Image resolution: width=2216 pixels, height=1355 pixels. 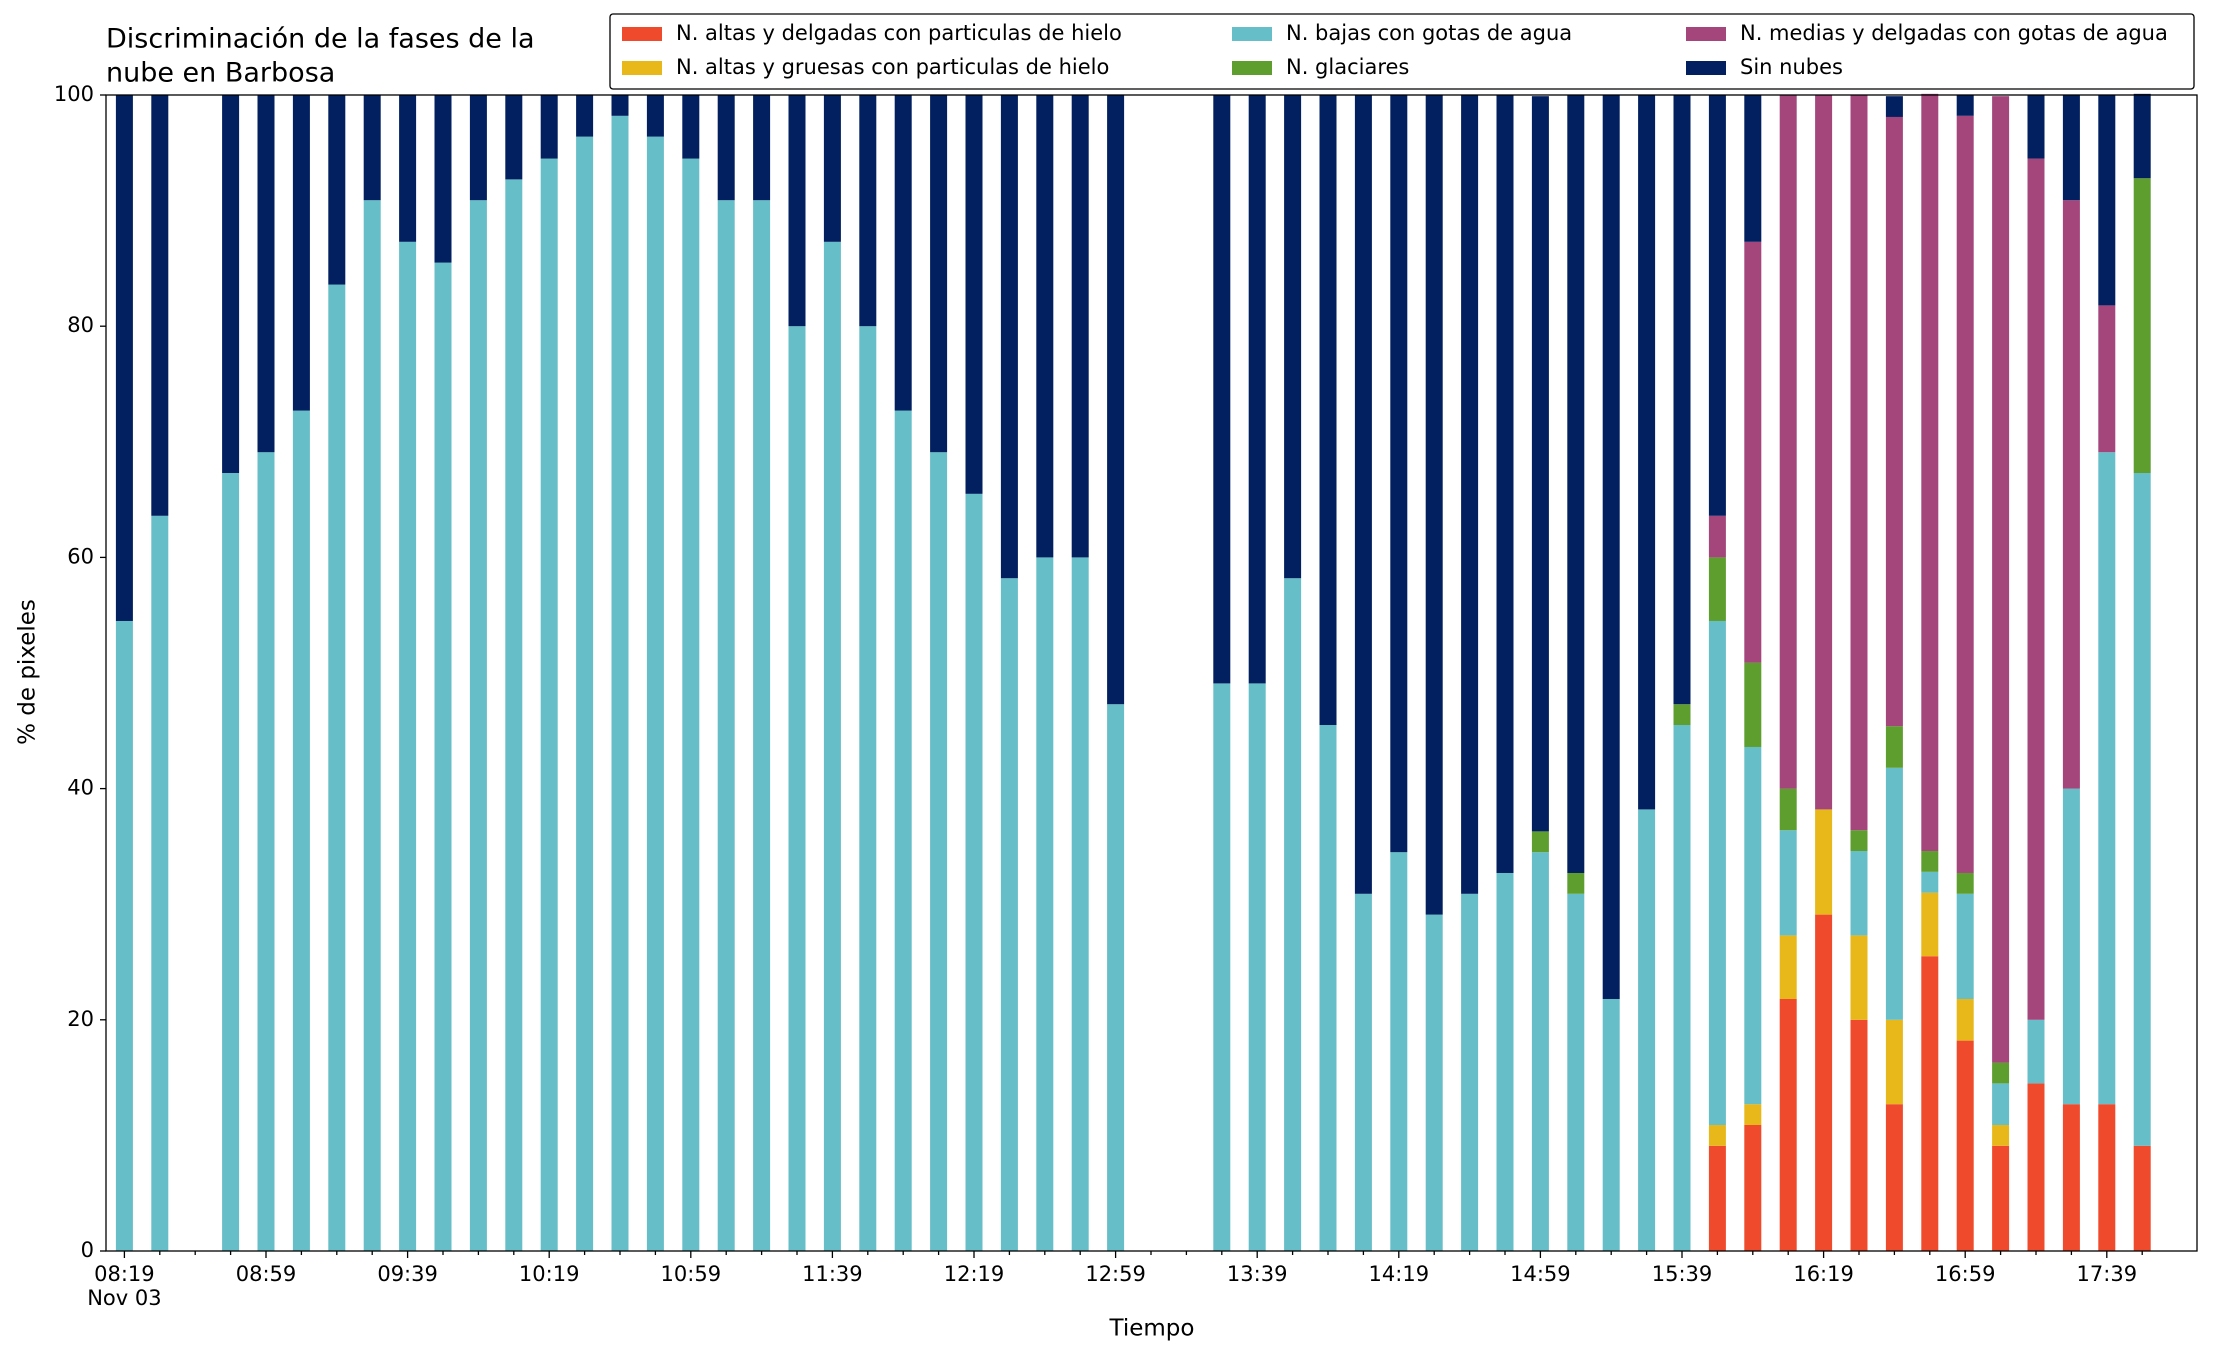 What do you see at coordinates (74, 94) in the screenshot?
I see `y-tick-label: 100` at bounding box center [74, 94].